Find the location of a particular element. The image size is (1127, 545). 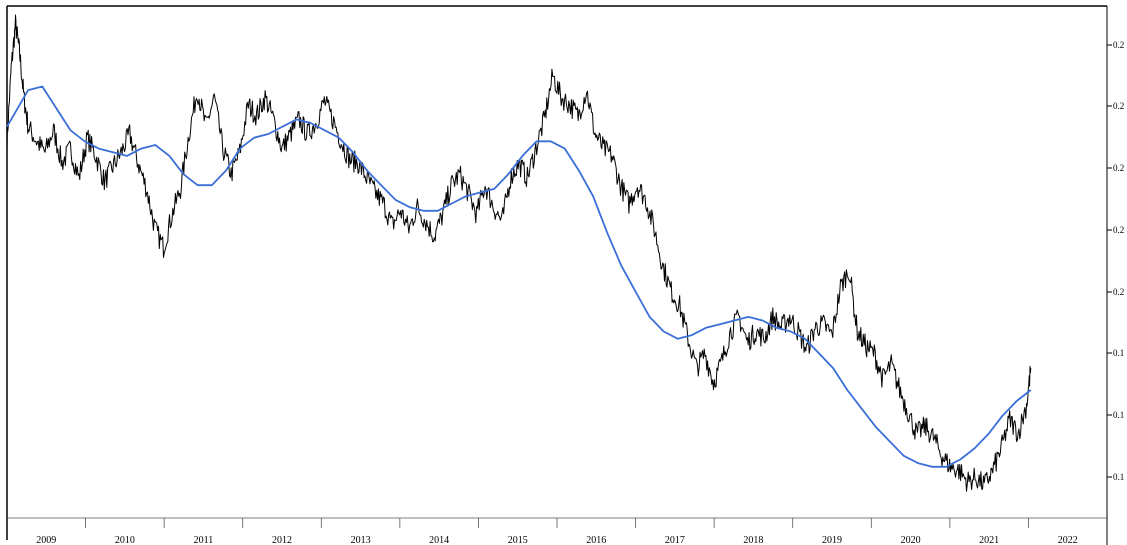

x-tick-label: 2021 is located at coordinates (989, 540).